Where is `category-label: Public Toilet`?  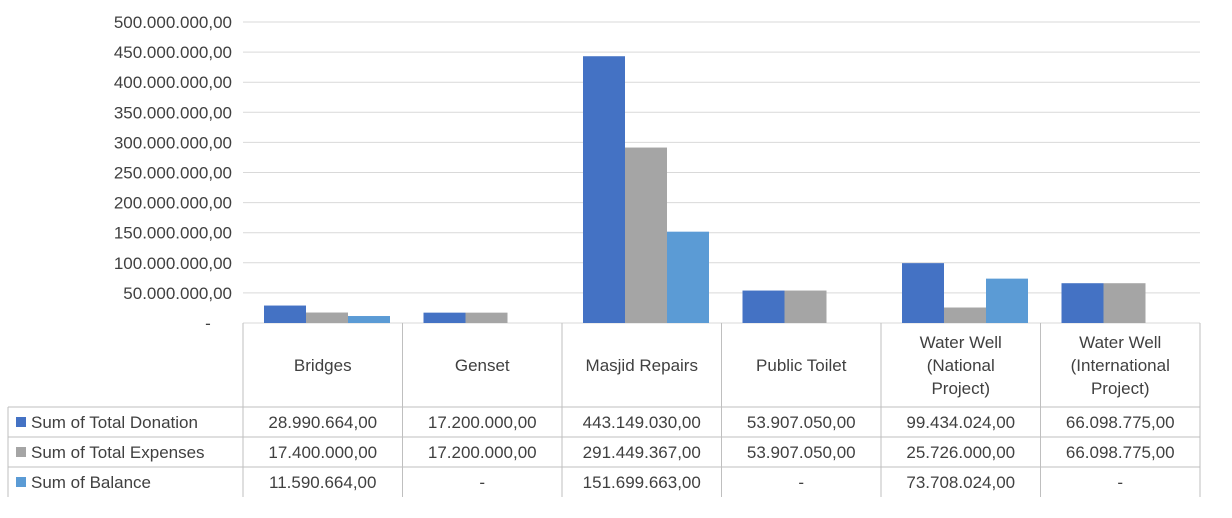 category-label: Public Toilet is located at coordinates (801, 365).